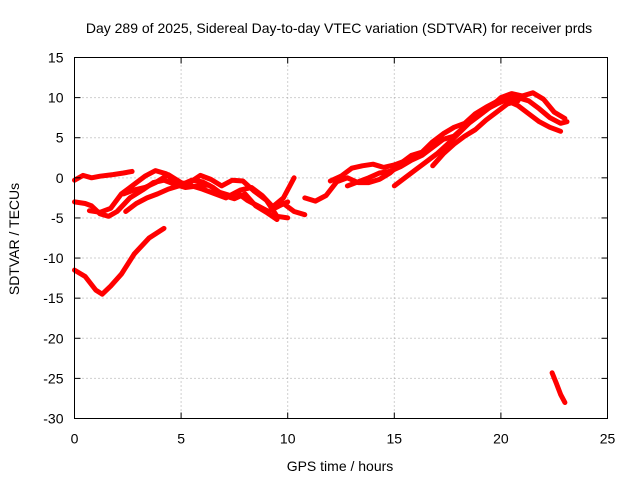 This screenshot has height=480, width=640. What do you see at coordinates (181, 439) in the screenshot?
I see `x-tick-label: 5` at bounding box center [181, 439].